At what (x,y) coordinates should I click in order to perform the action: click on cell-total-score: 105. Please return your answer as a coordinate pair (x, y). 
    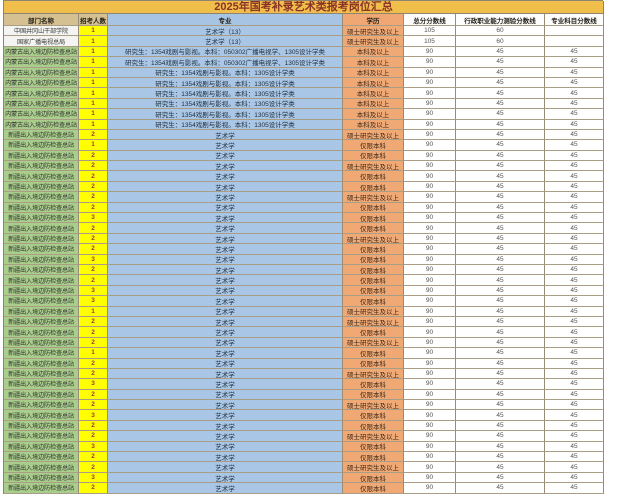
    Looking at the image, I should click on (430, 41).